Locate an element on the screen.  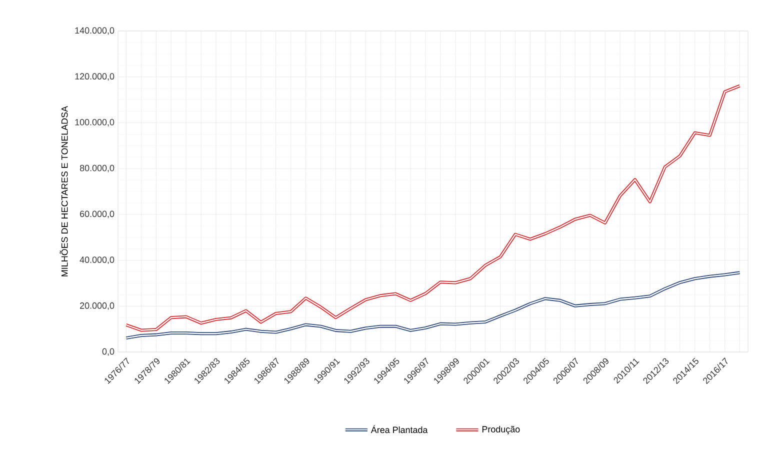
y-tick-label: 40.000,0 is located at coordinates (97, 260).